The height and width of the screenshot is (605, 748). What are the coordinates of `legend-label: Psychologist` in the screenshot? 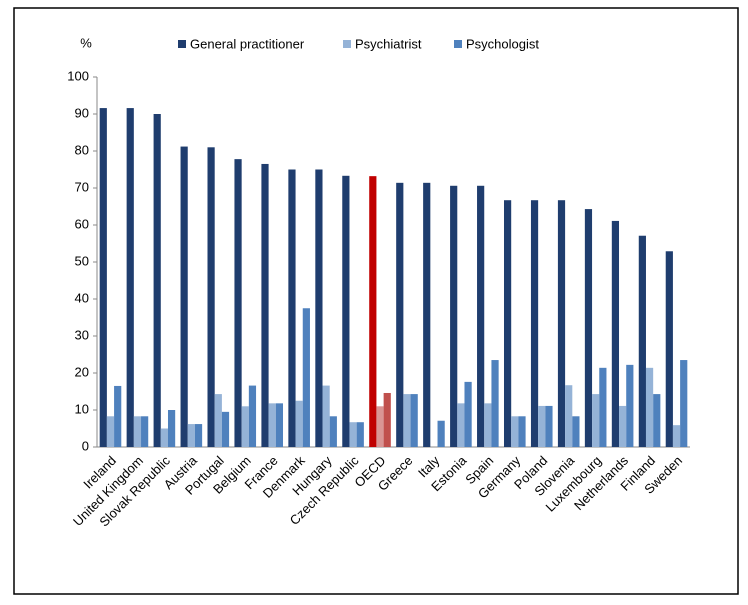 It's located at (502, 43).